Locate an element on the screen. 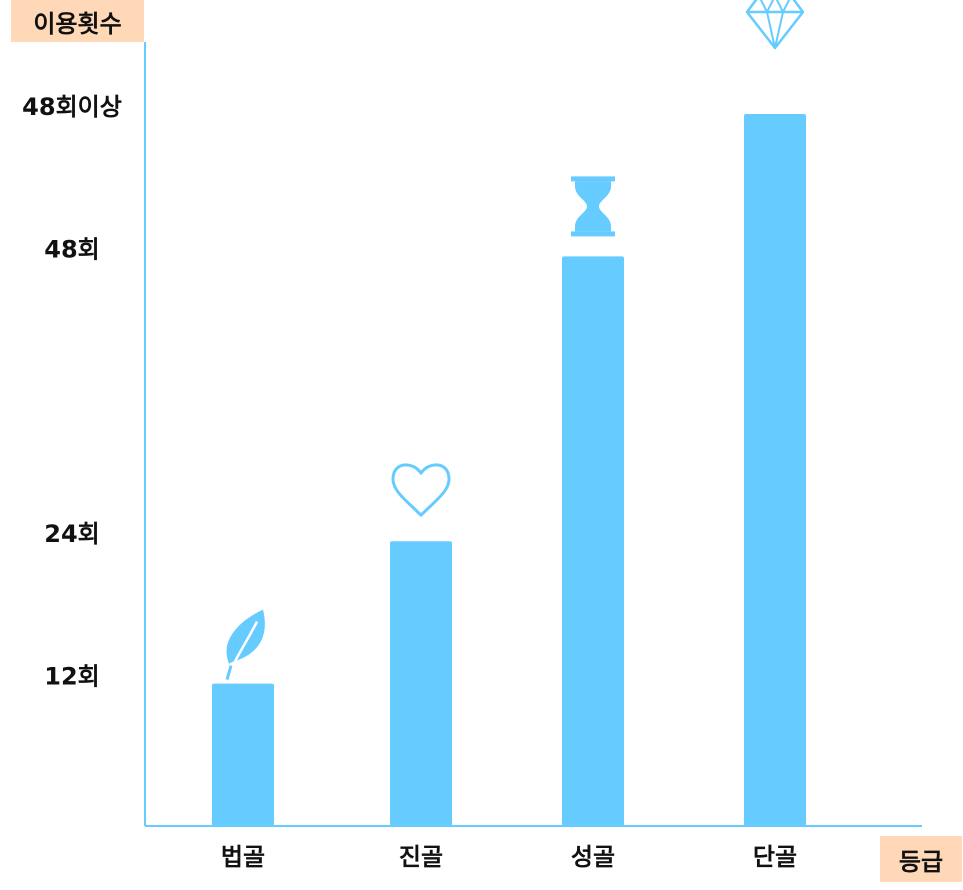 This screenshot has width=963, height=890. y-axis-label: 이용횟수 is located at coordinates (77, 21).